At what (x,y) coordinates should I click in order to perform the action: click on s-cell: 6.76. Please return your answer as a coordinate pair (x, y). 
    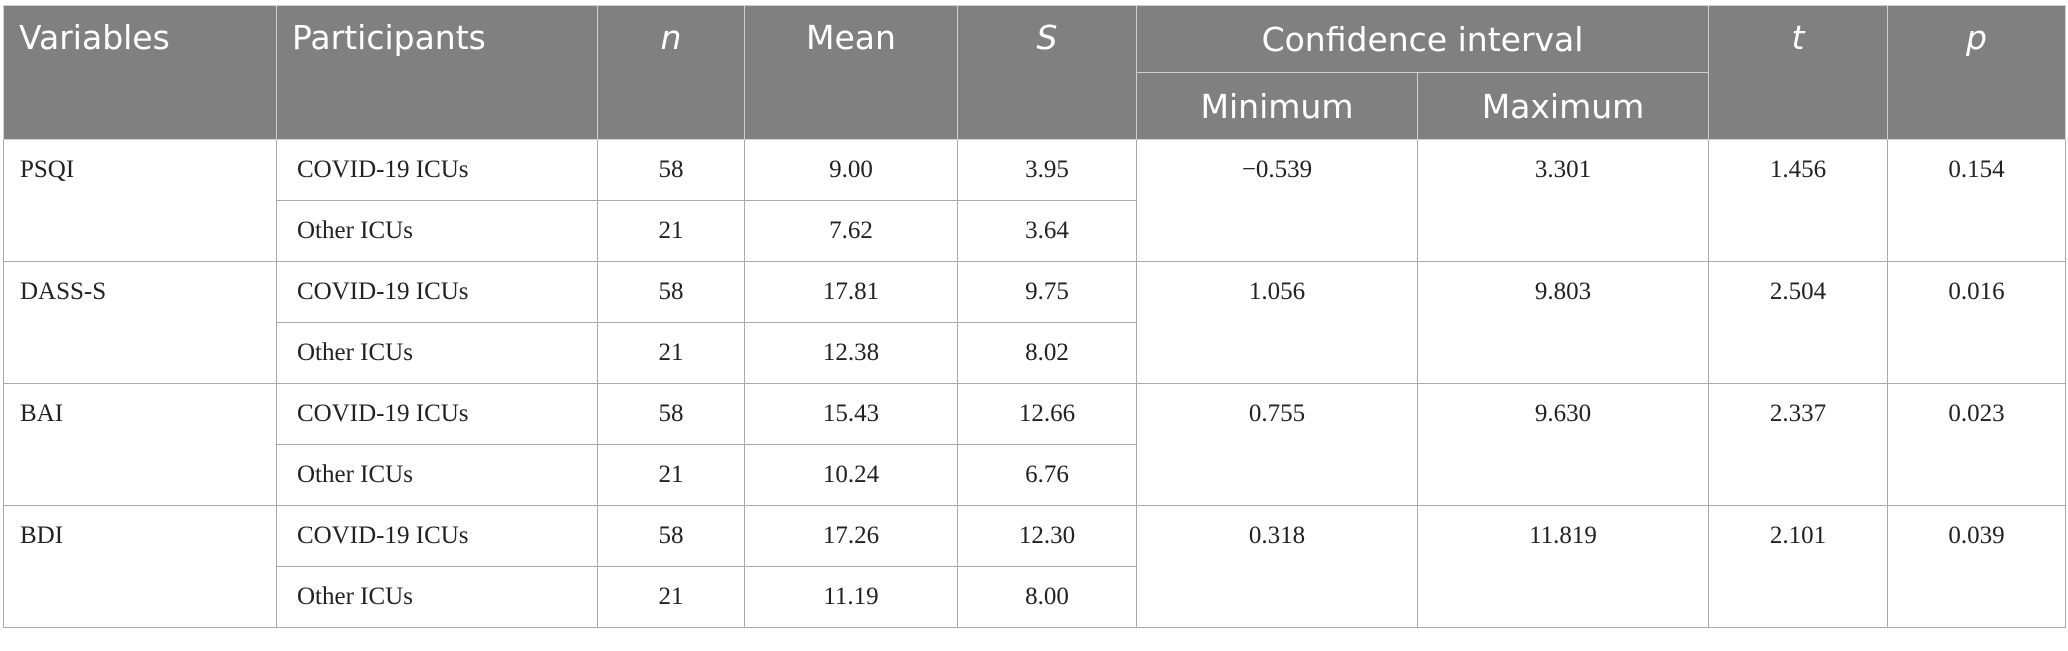
    Looking at the image, I should click on (1047, 475).